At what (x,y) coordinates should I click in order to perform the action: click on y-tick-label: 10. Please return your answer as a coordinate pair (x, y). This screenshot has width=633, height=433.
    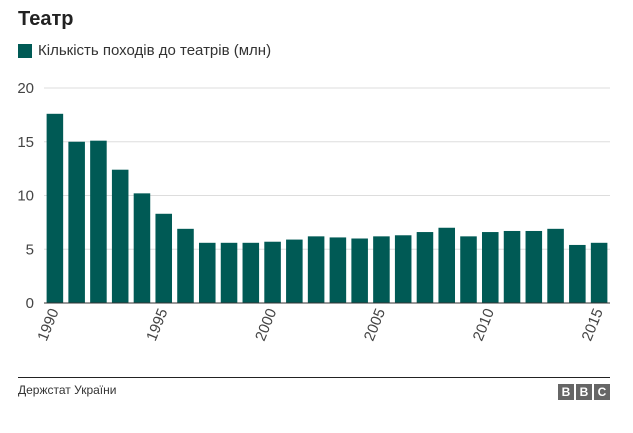
    Looking at the image, I should click on (25, 196).